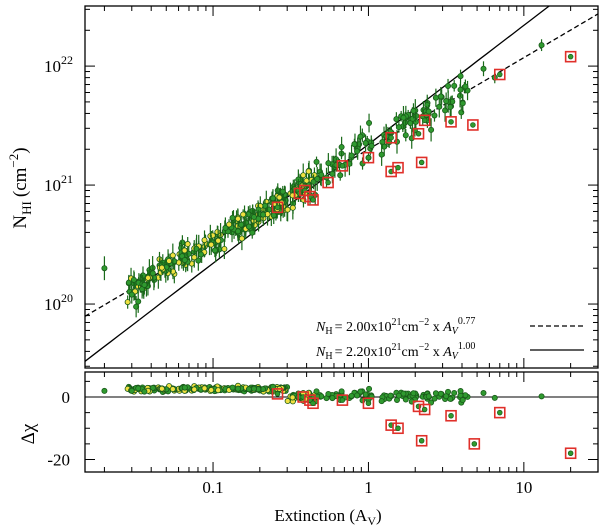  What do you see at coordinates (66, 397) in the screenshot?
I see `y-tick-label: 0` at bounding box center [66, 397].